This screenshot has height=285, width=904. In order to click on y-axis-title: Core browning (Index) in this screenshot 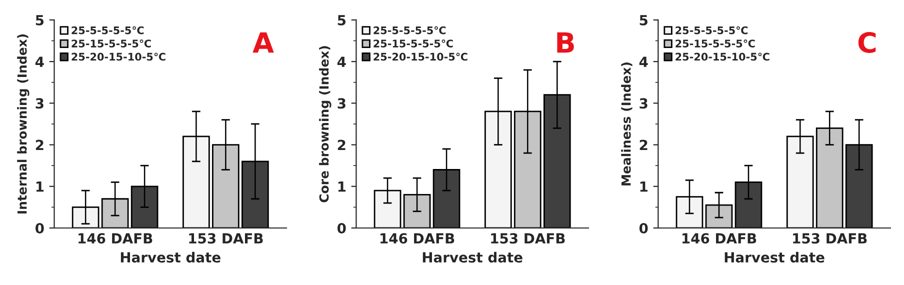, I will do `click(325, 124)`.